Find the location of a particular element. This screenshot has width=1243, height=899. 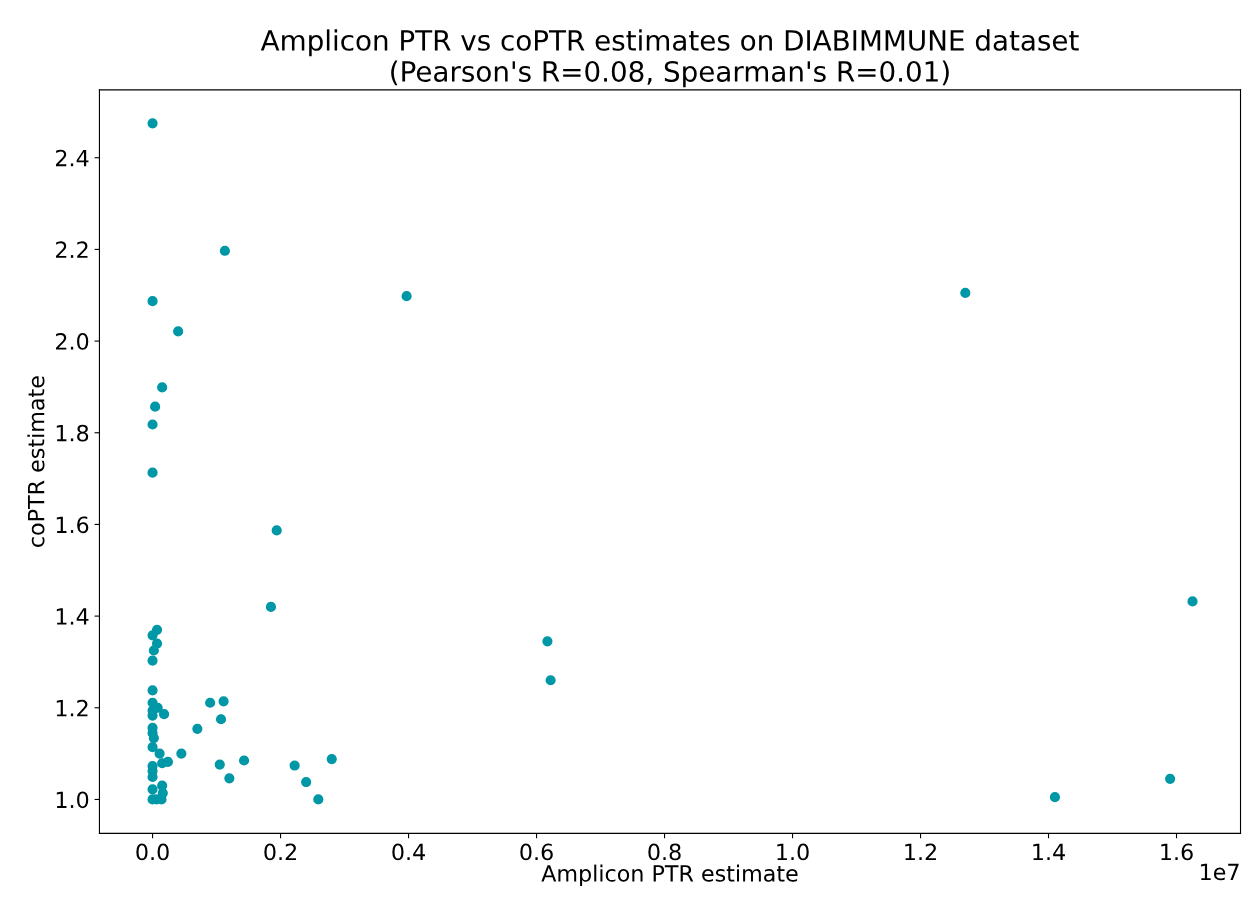

y-tick-label: 2.0 is located at coordinates (72, 341).